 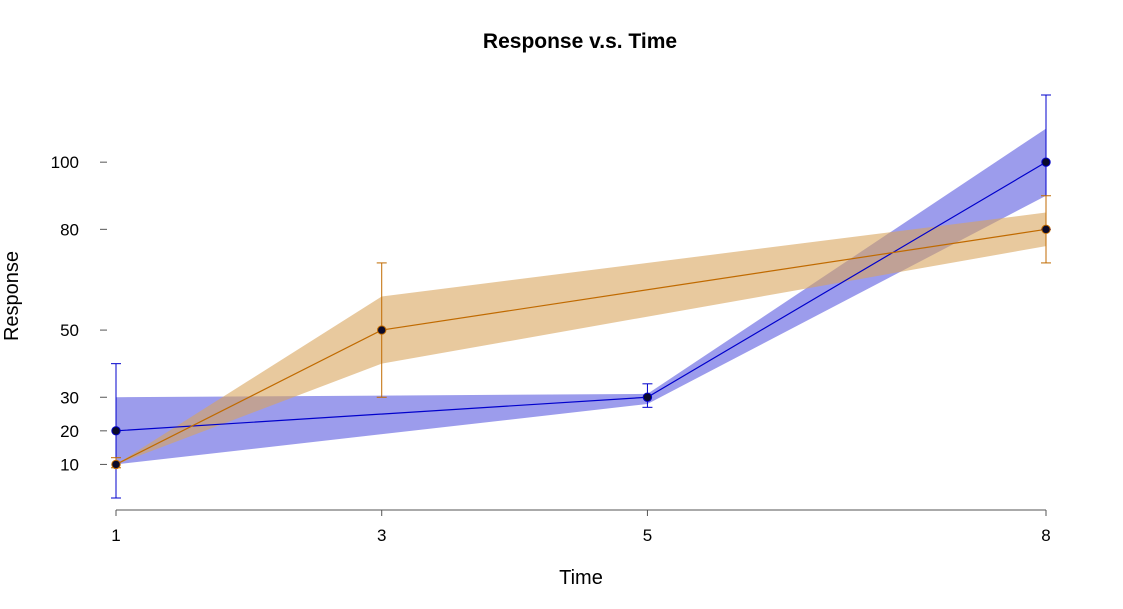 I want to click on chart-title: Response v.s. Time, so click(x=580, y=41).